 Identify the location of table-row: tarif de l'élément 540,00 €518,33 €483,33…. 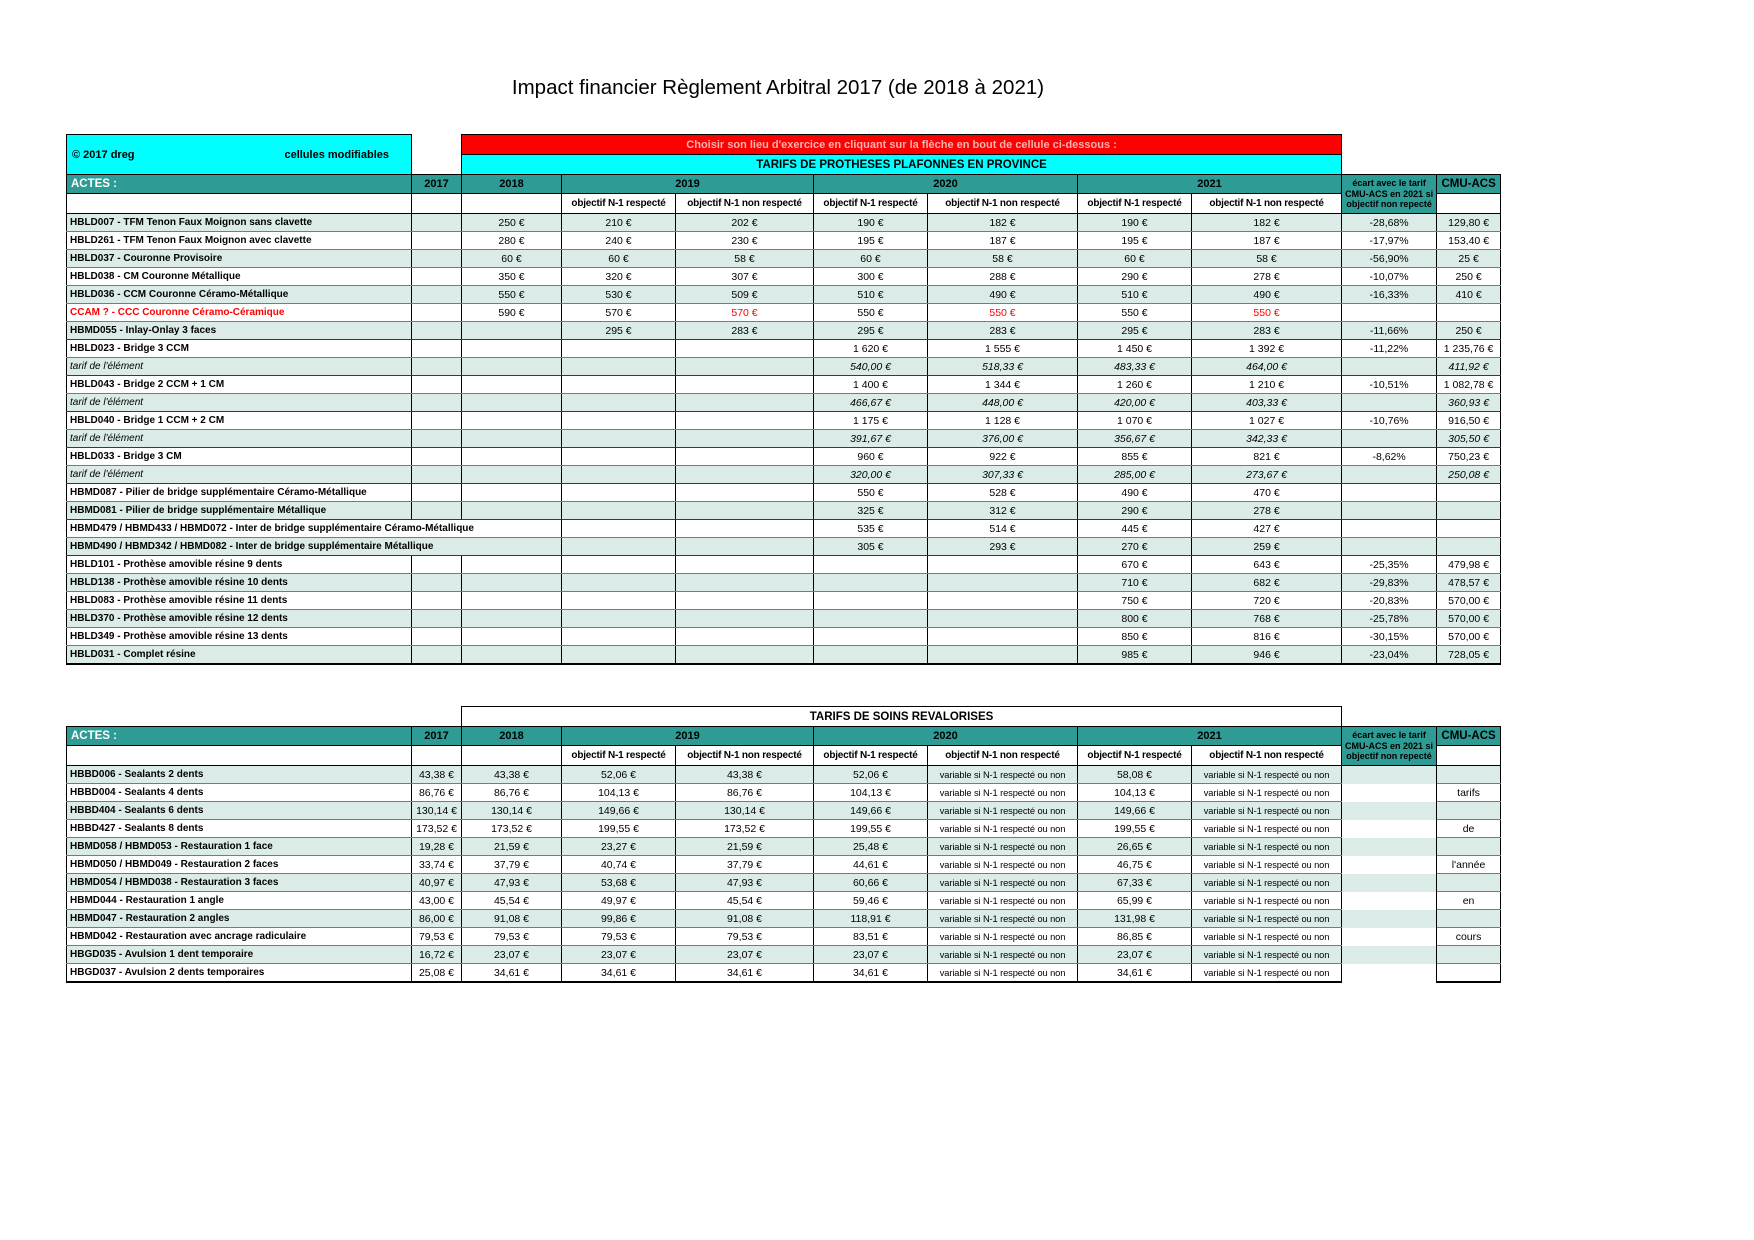
(784, 366).